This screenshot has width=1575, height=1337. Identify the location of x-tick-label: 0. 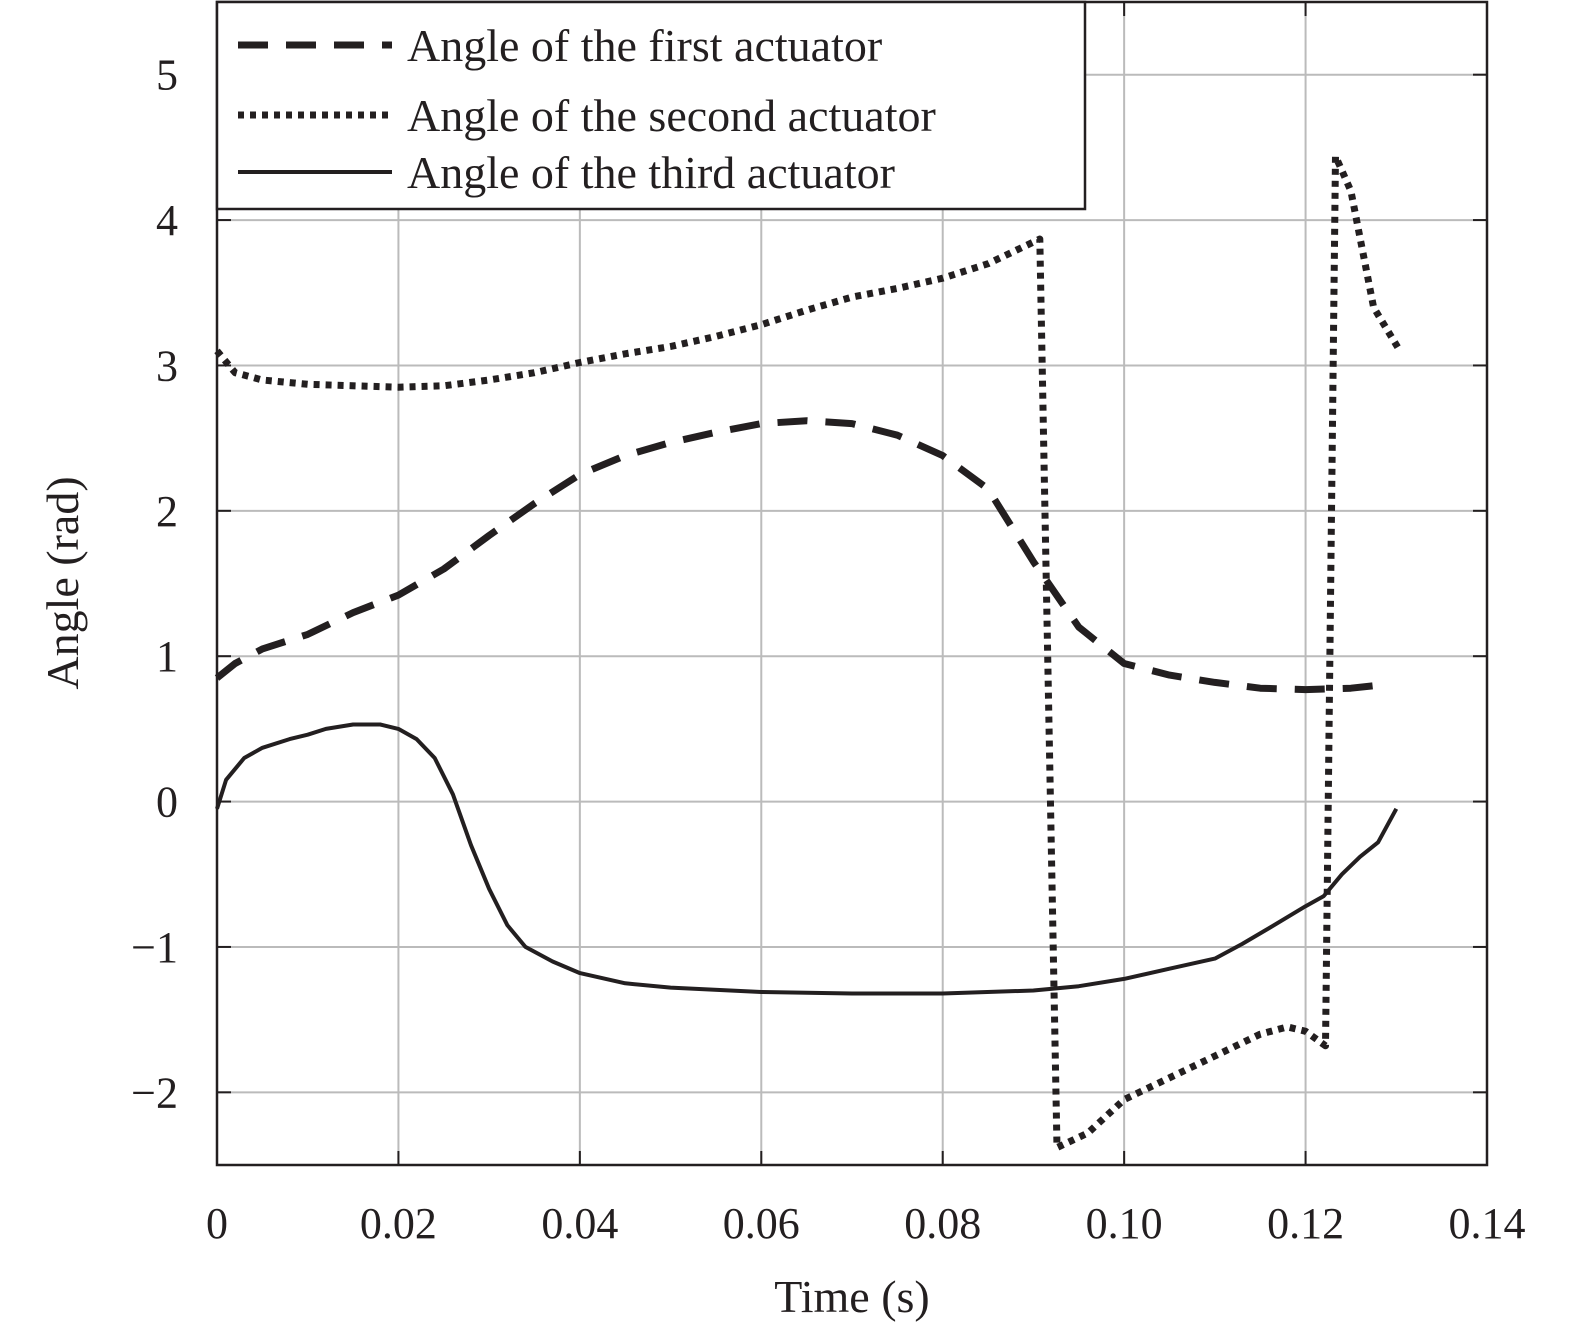
(217, 1223).